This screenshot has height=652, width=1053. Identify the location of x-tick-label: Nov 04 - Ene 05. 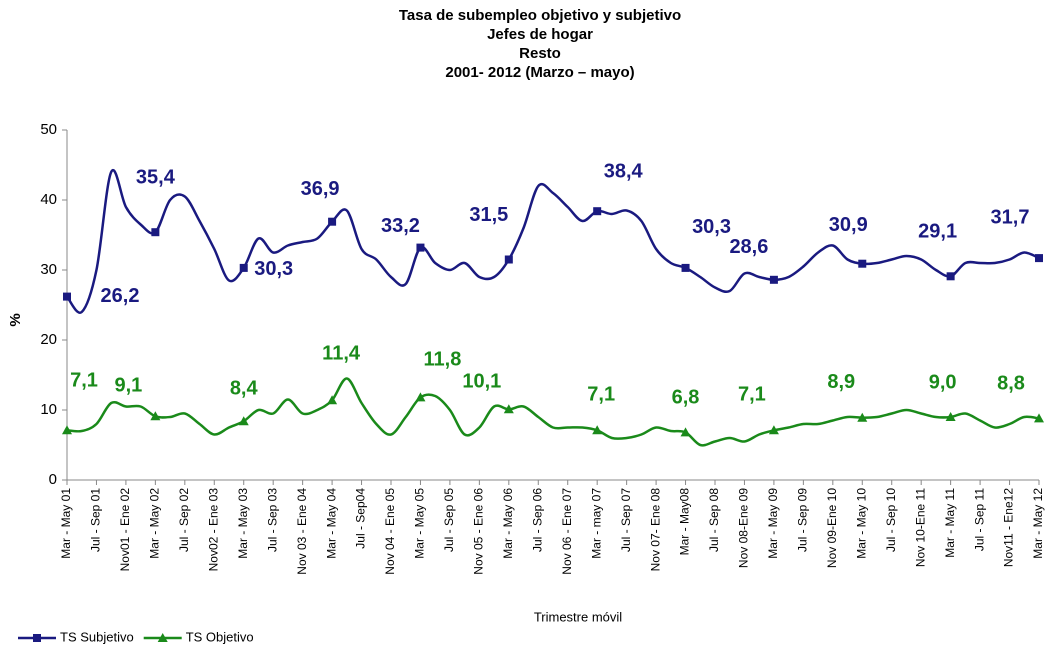
(390, 531).